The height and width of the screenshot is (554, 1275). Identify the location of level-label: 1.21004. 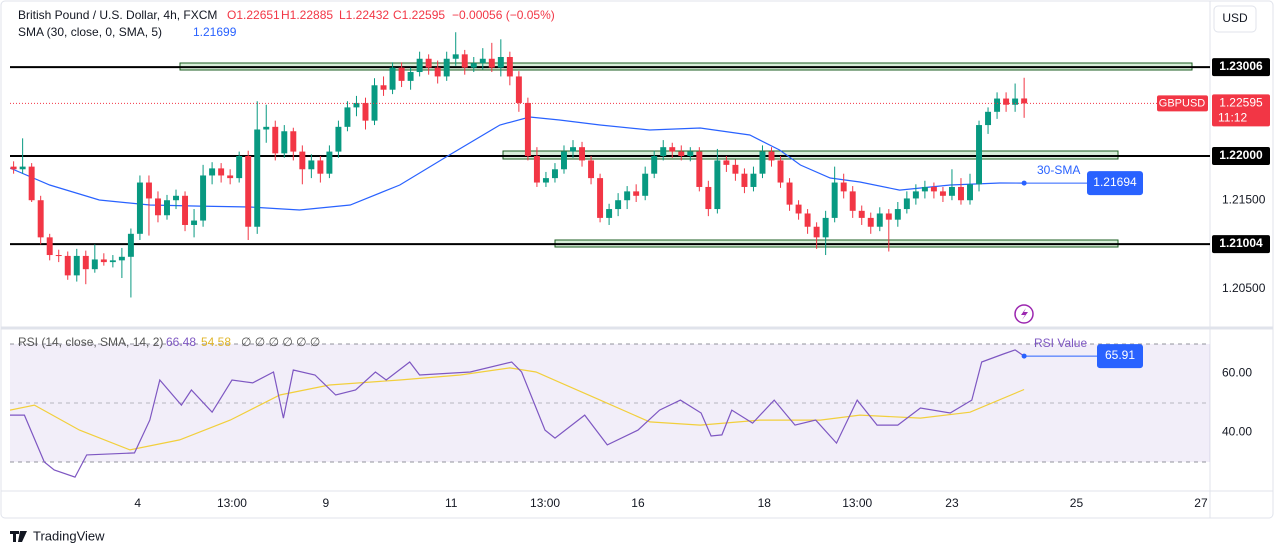
(1241, 243).